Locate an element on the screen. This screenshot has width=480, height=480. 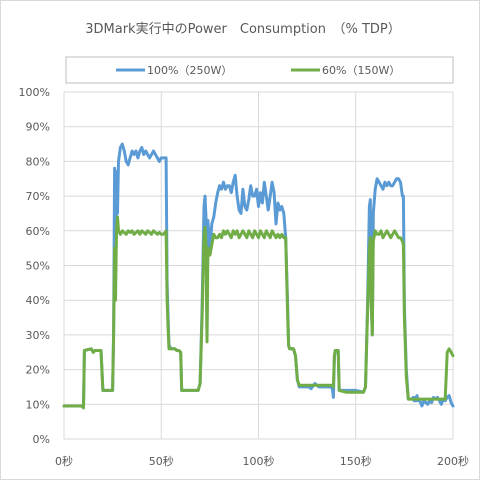
x-tick-label: 100秒 is located at coordinates (259, 461).